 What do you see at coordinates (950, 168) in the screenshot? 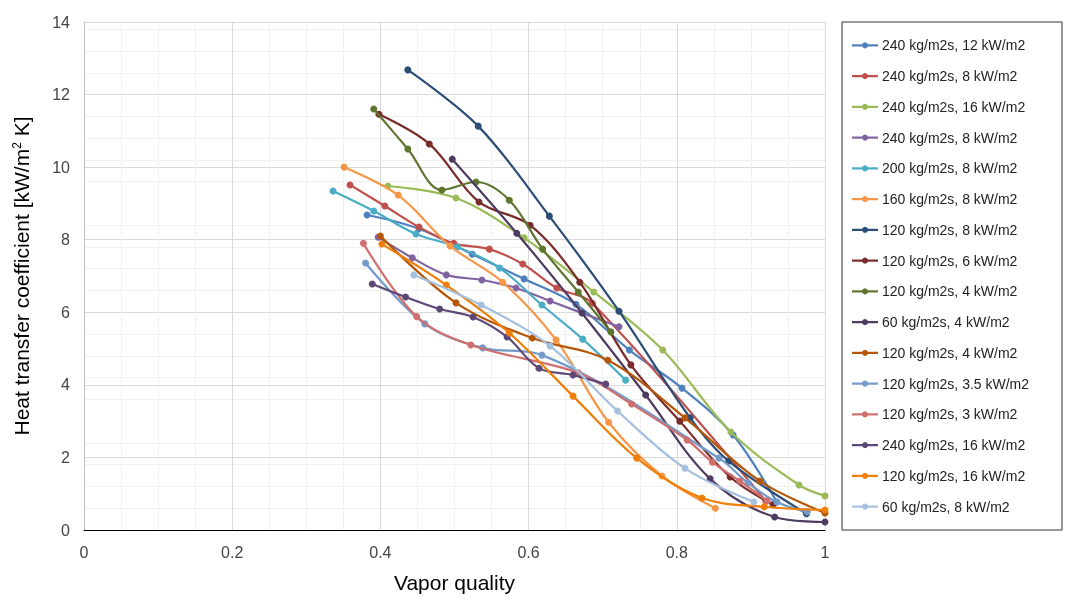
I see `legend-label: 200 kg/m2s, 8 kW/m2` at bounding box center [950, 168].